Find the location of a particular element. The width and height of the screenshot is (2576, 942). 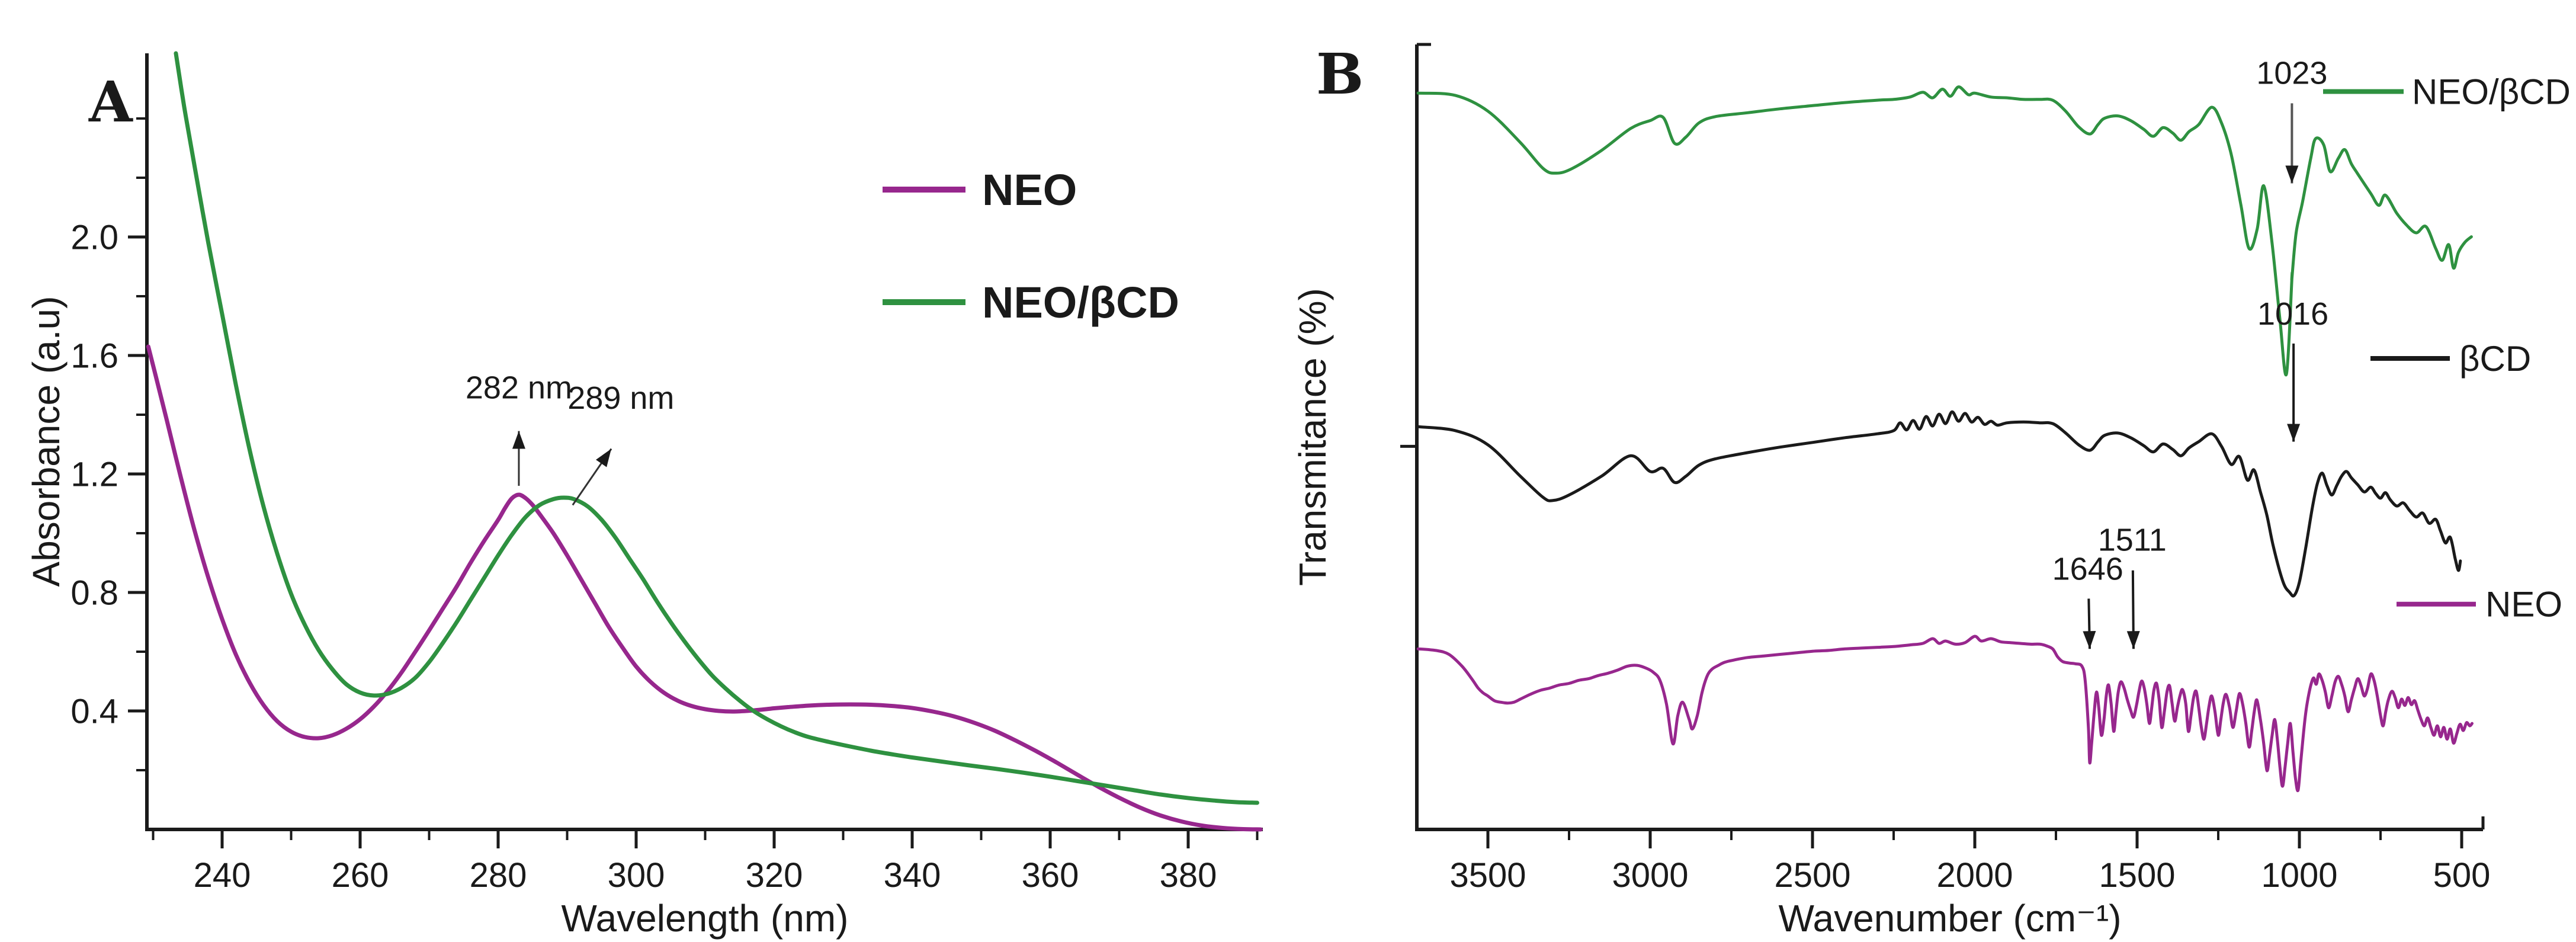

panel-b-curve-bcd is located at coordinates (1939, 504).